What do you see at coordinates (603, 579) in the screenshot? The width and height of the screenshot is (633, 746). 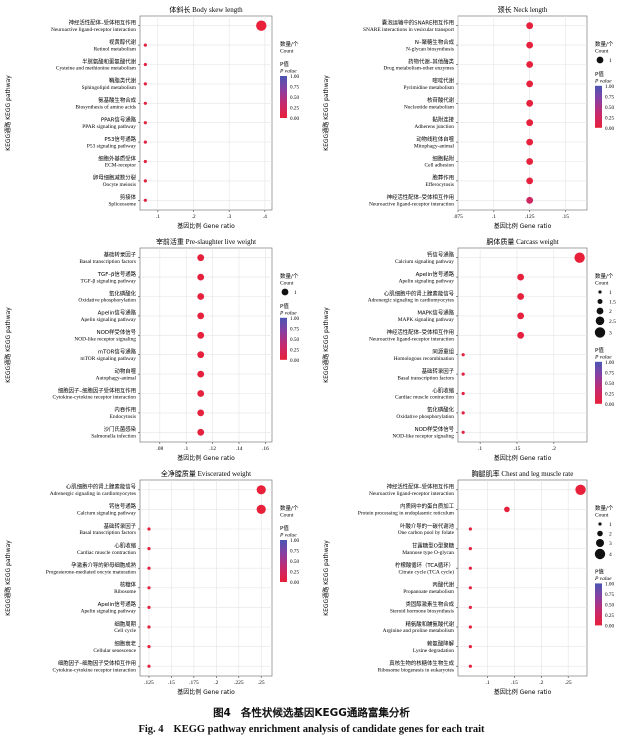 I see `pvalue-legend-title-en: P value` at bounding box center [603, 579].